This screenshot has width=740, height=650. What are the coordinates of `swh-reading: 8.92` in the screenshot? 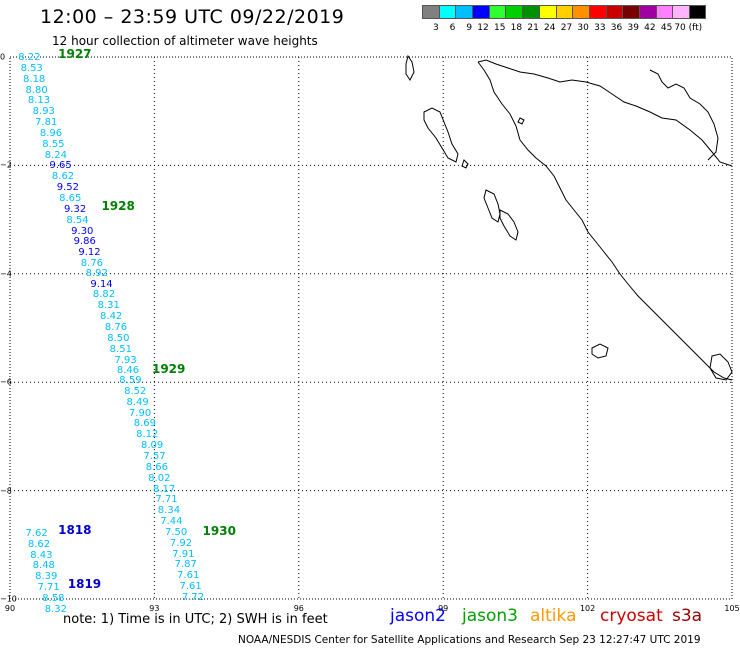 It's located at (96, 273).